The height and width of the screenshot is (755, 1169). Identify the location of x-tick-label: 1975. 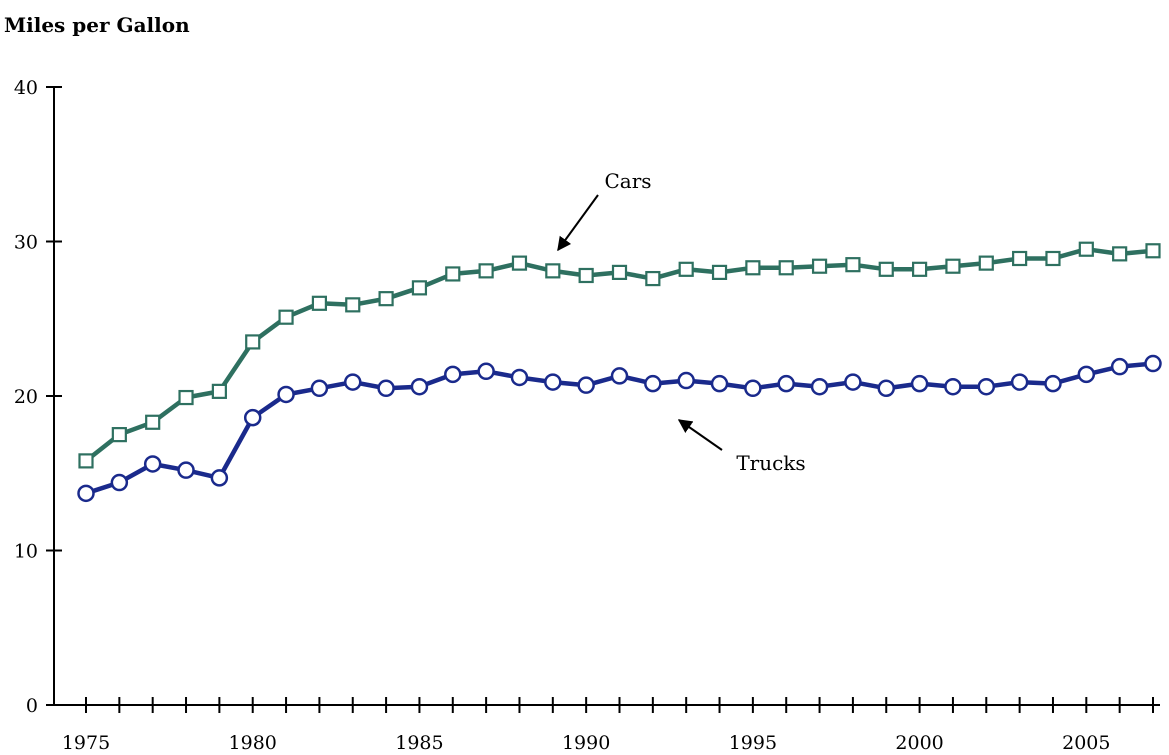
(86, 743).